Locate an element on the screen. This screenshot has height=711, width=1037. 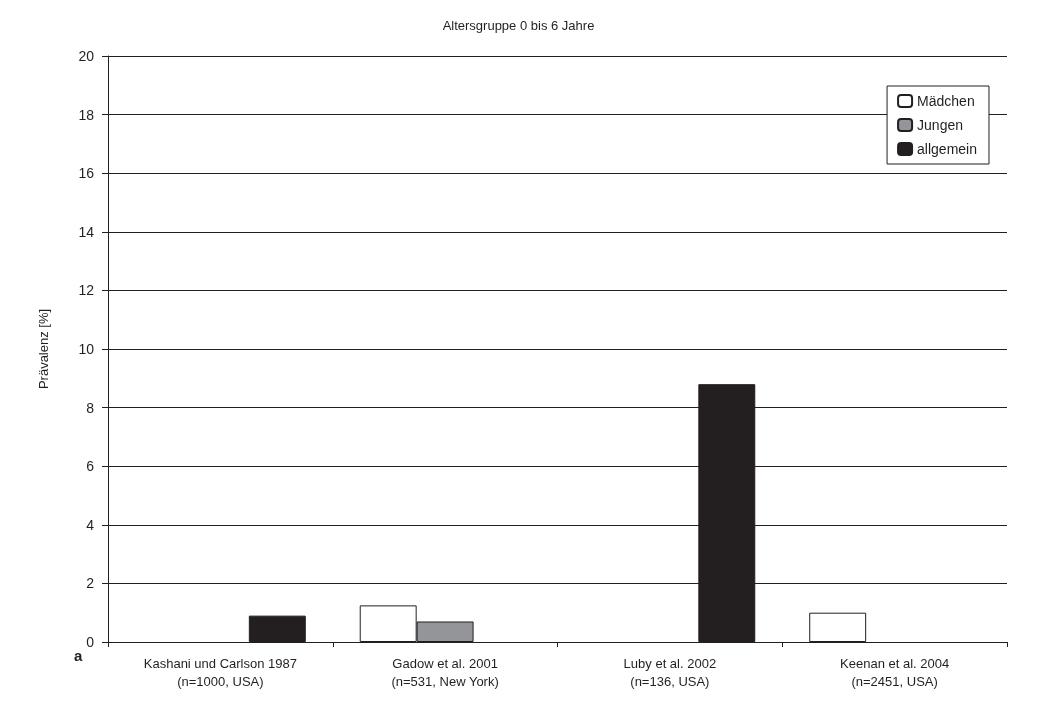
x-tick-label: Kashani und Carlson 1987 (n=1000, USA) is located at coordinates (220, 672).